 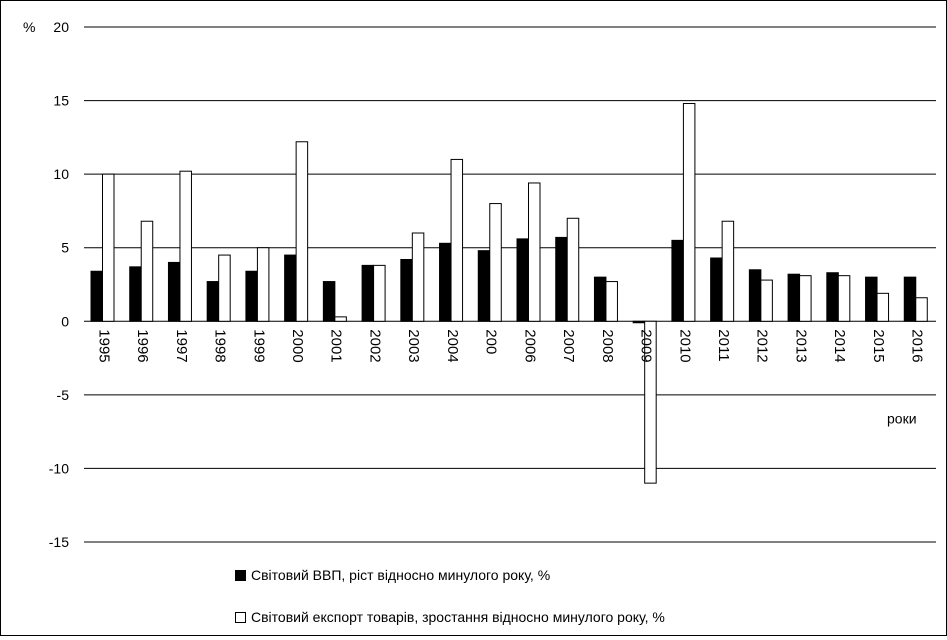 I want to click on x-tick-label: 2009, so click(x=646, y=345).